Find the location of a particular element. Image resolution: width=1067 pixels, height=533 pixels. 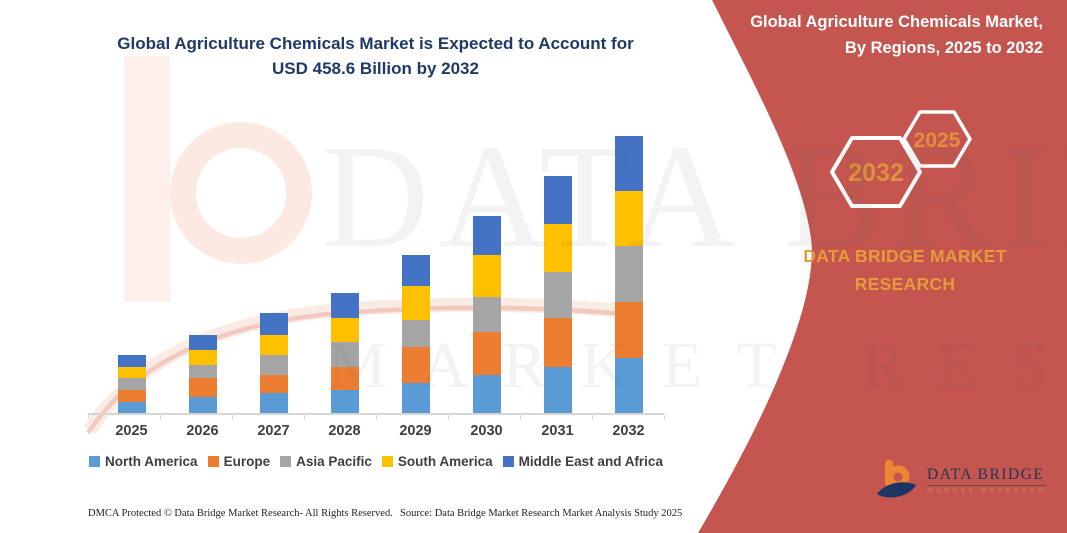

brand-wordmark-line2: RESEARCH is located at coordinates (905, 284).